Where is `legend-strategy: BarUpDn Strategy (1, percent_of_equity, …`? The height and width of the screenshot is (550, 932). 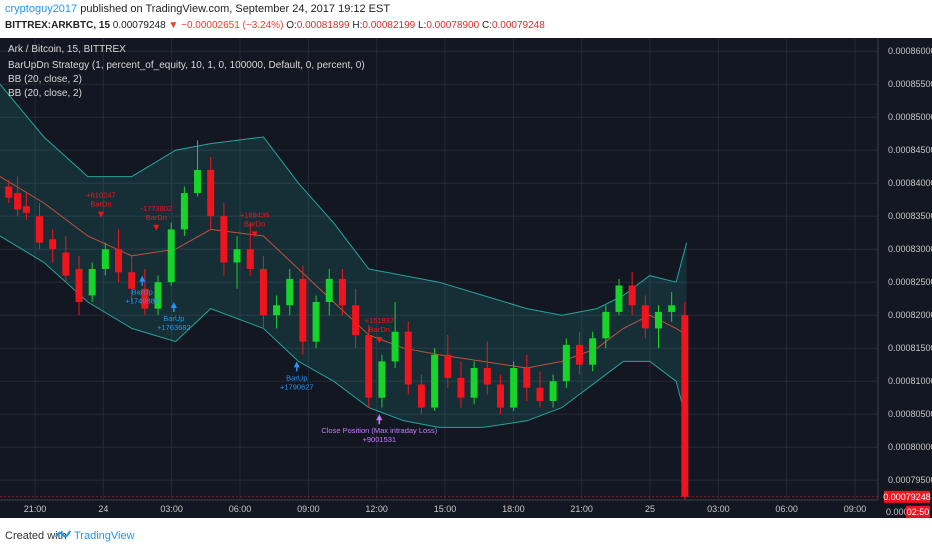
legend-strategy: BarUpDn Strategy (1, percent_of_equity, … is located at coordinates (186, 65).